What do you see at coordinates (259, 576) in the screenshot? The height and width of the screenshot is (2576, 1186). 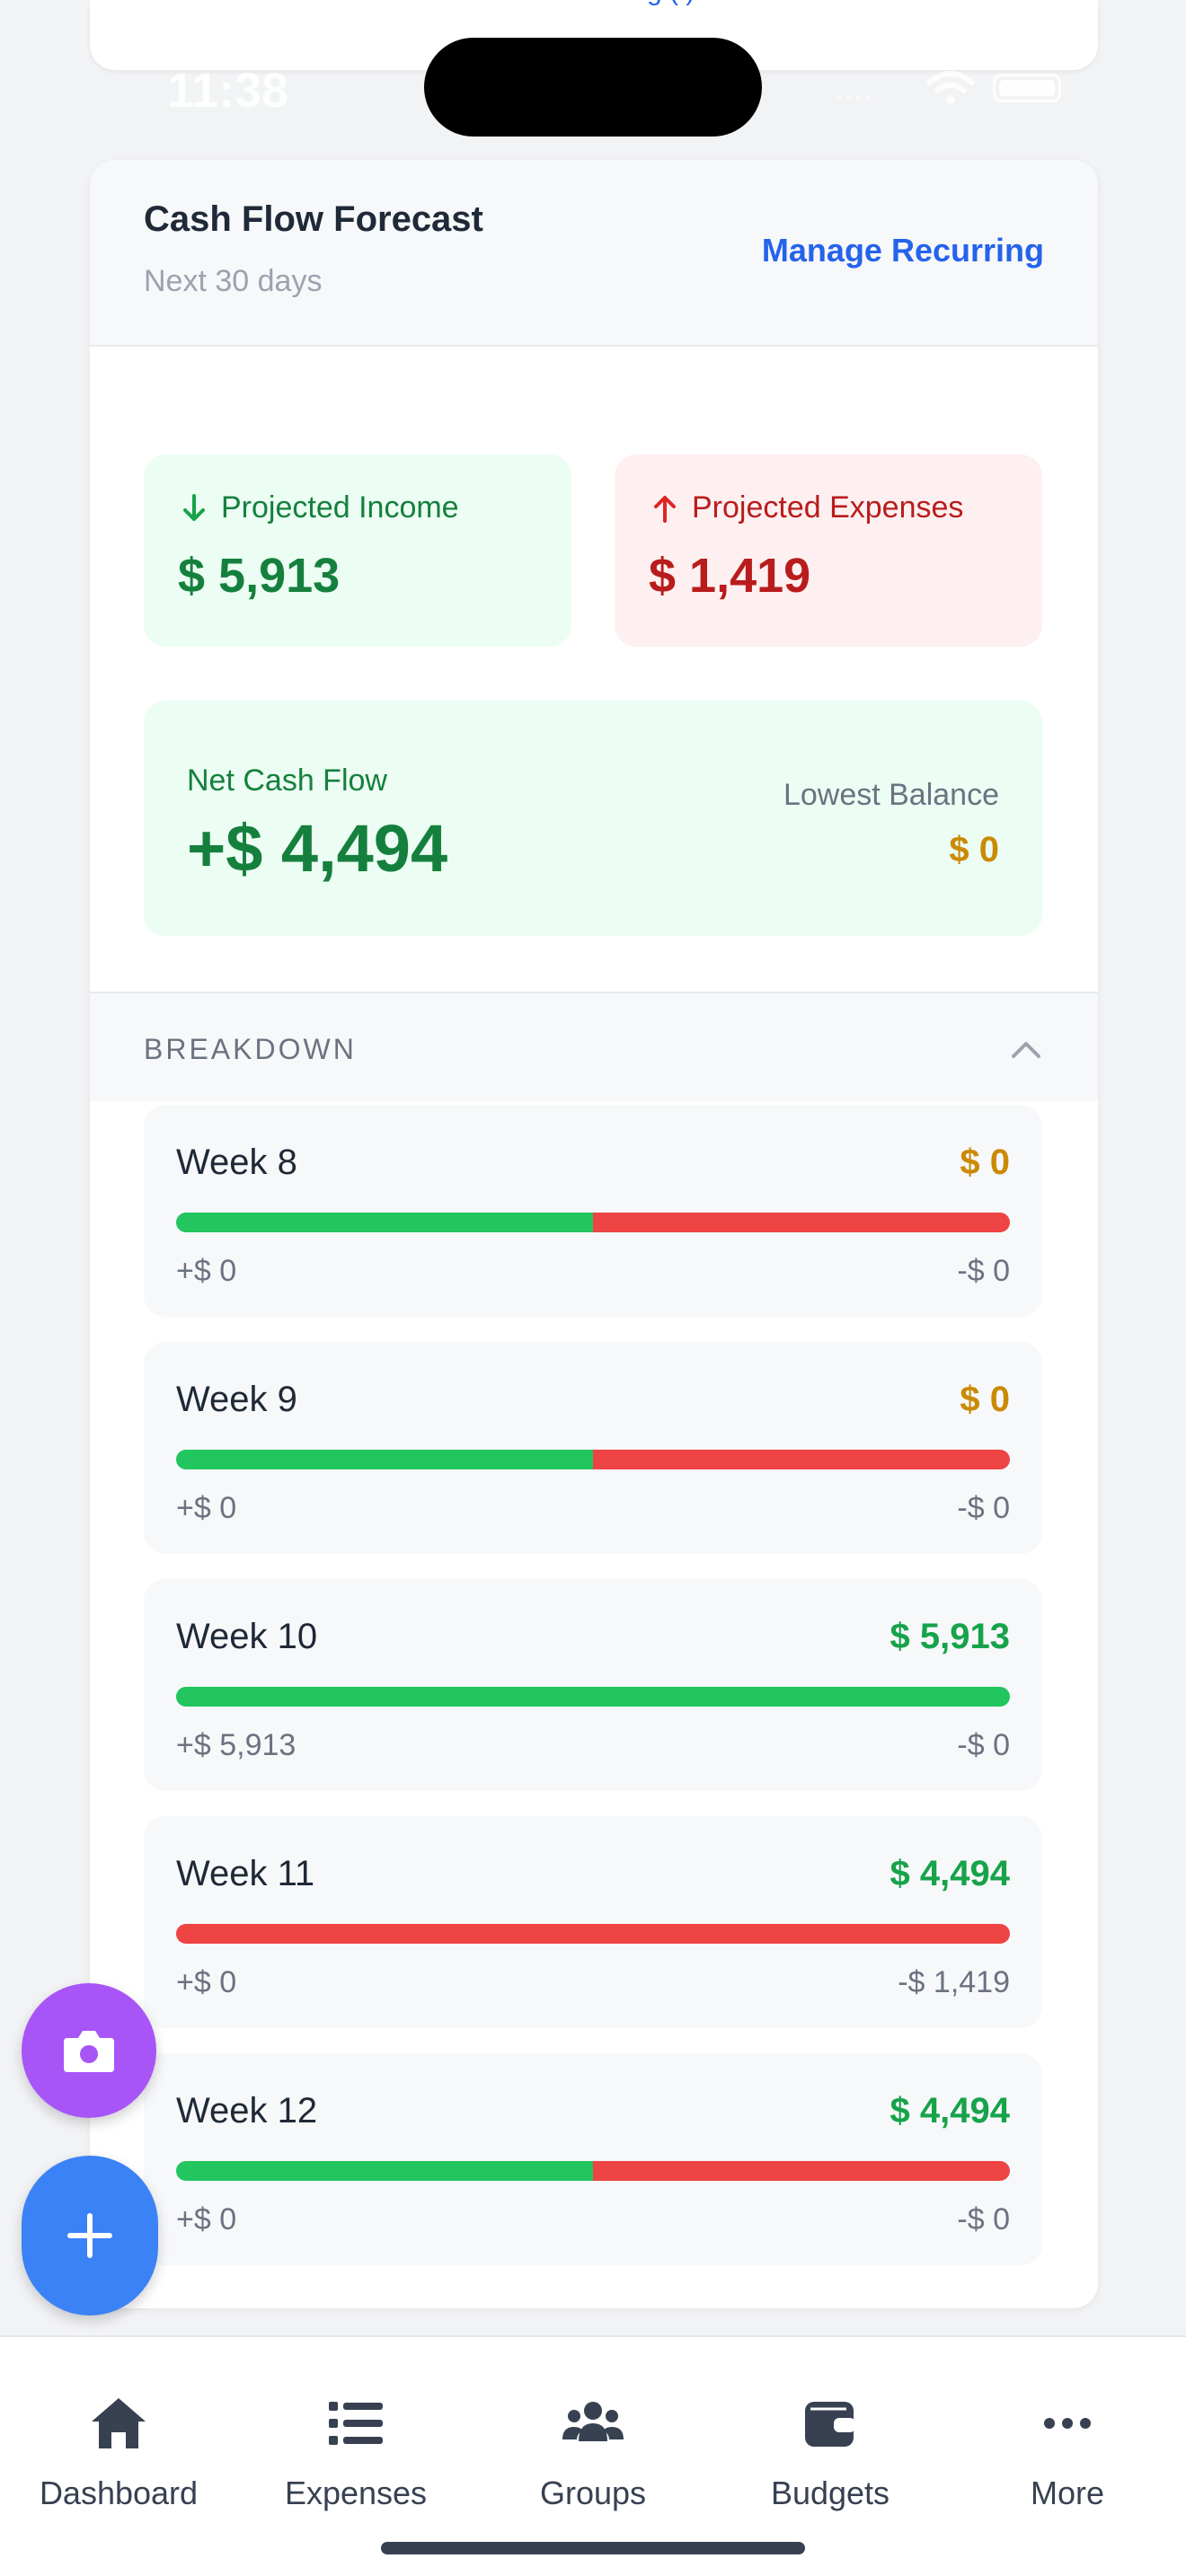 I see `projected-income-value: $ 5,913` at bounding box center [259, 576].